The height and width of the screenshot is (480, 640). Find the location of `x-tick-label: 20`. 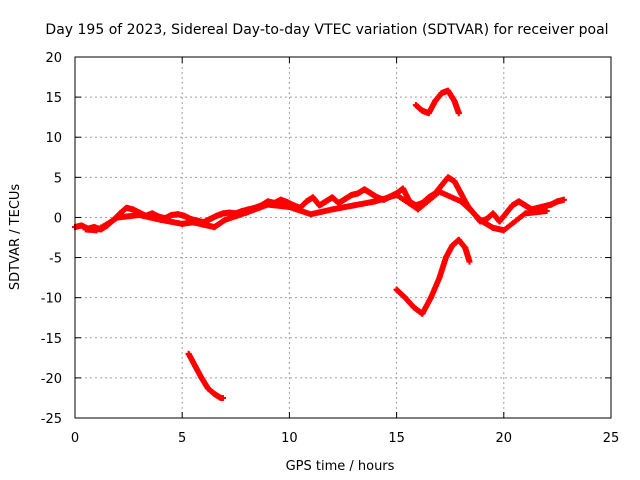

x-tick-label: 20 is located at coordinates (504, 438).